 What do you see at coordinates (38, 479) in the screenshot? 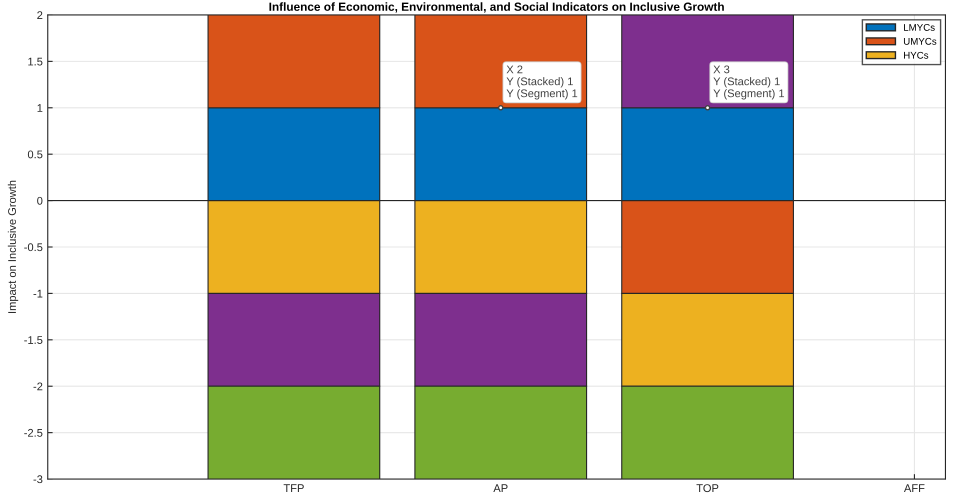
I see `y-tick-label: -3` at bounding box center [38, 479].